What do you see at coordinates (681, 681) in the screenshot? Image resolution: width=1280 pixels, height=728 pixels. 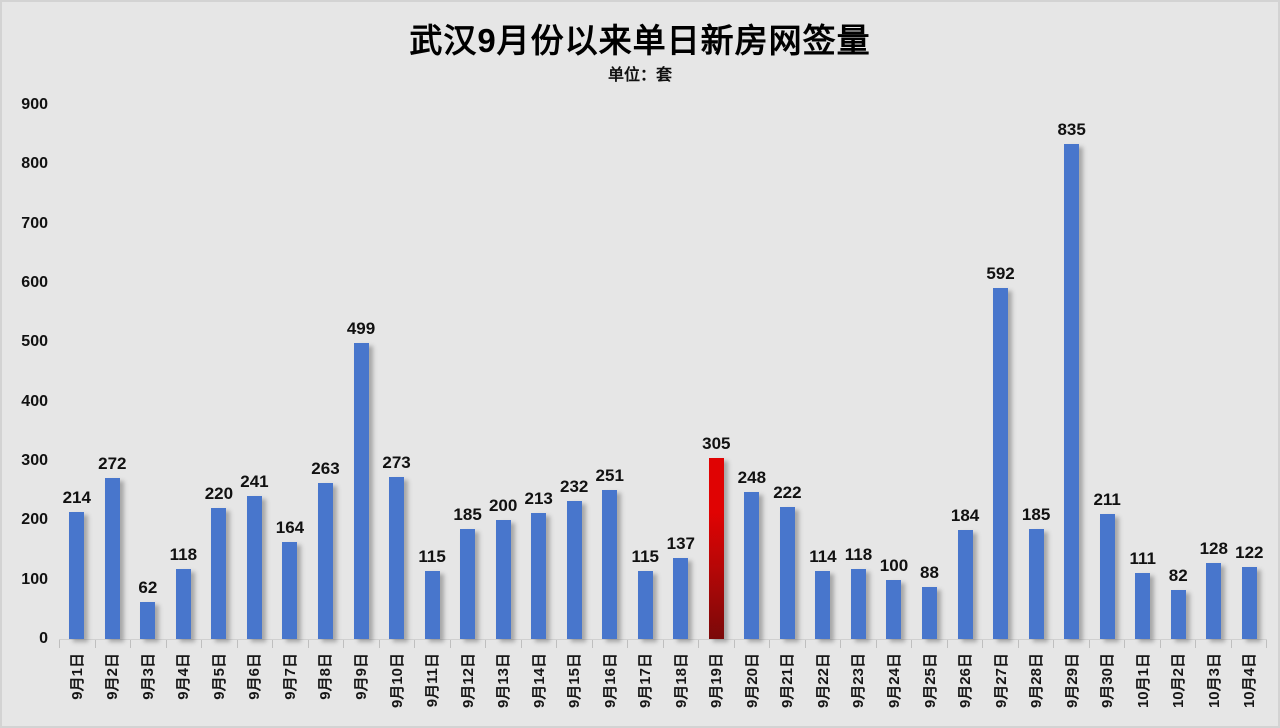 I see `x-axis-label: 9月18日` at bounding box center [681, 681].